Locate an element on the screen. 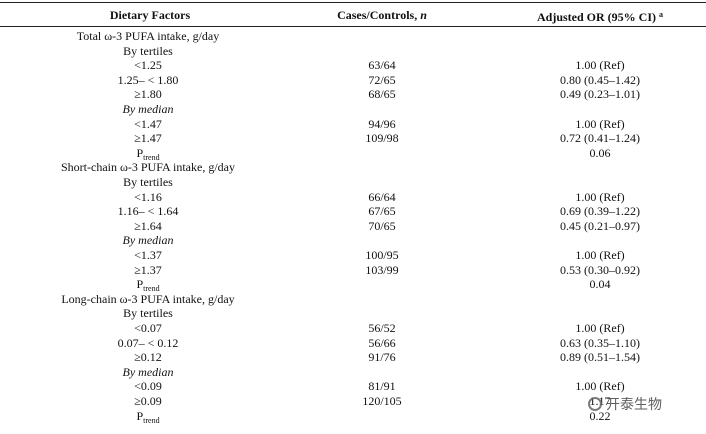 The height and width of the screenshot is (434, 706). factor-text: <1.16 is located at coordinates (148, 196).